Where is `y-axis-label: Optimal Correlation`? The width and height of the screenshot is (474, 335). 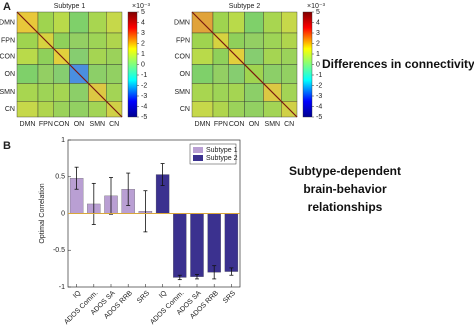 y-axis-label: Optimal Correlation is located at coordinates (42, 213).